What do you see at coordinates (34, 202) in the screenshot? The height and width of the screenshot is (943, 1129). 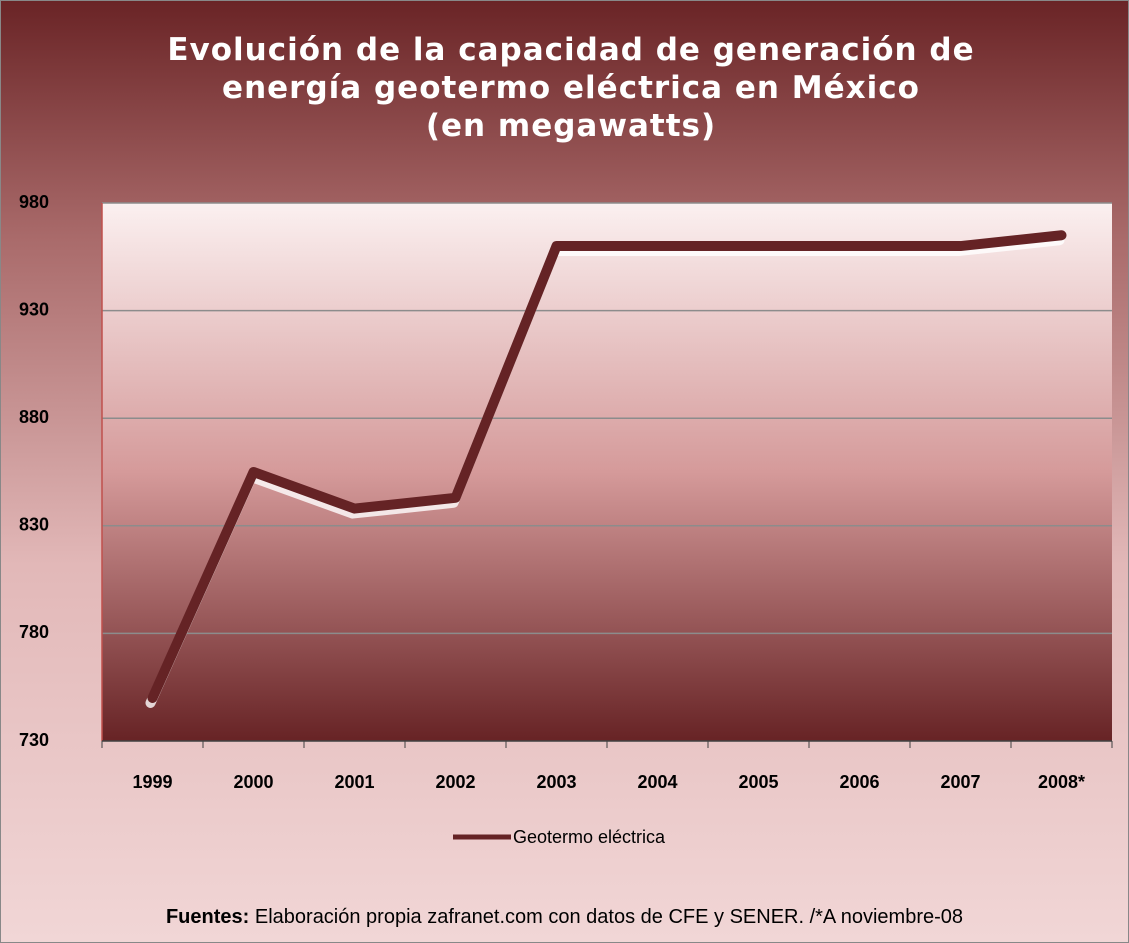 I see `y-tick-label: 980` at bounding box center [34, 202].